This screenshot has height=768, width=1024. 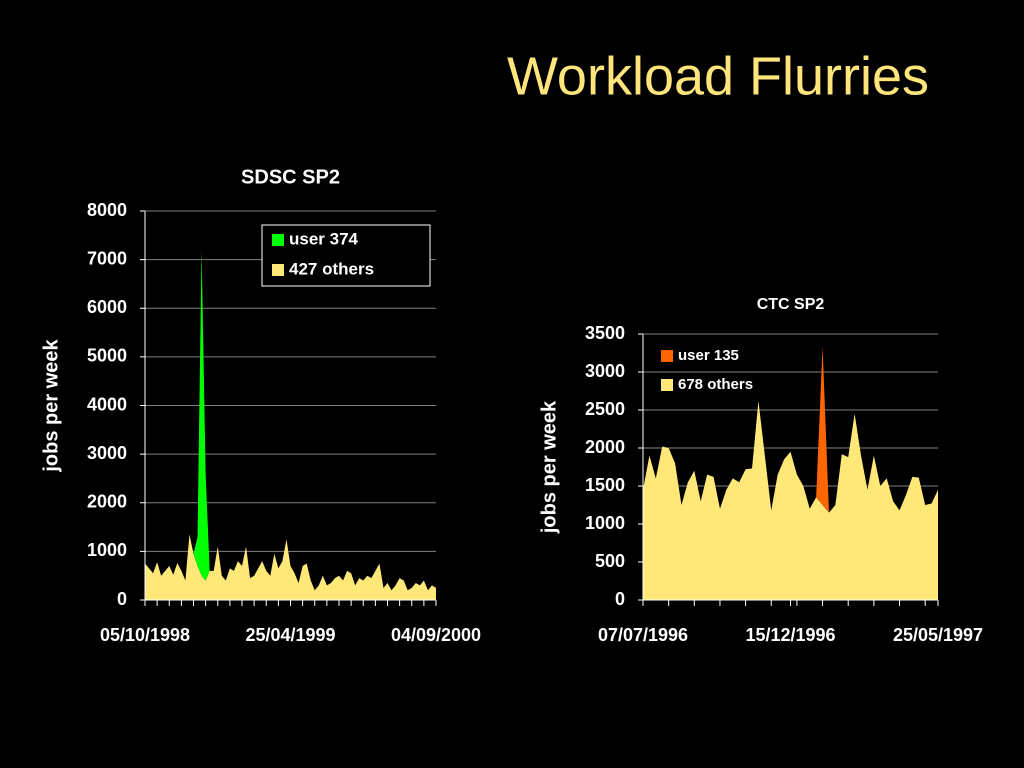 What do you see at coordinates (708, 355) in the screenshot?
I see `legend-label: user 135` at bounding box center [708, 355].